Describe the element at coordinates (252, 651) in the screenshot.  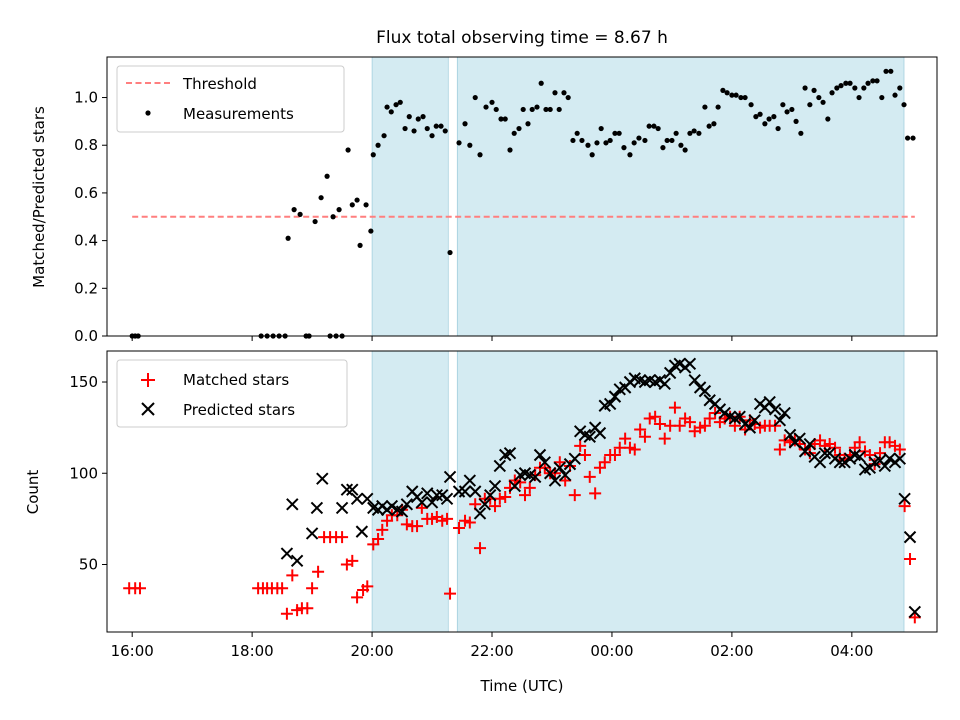
I see `xtick-label: 18:00` at that location.